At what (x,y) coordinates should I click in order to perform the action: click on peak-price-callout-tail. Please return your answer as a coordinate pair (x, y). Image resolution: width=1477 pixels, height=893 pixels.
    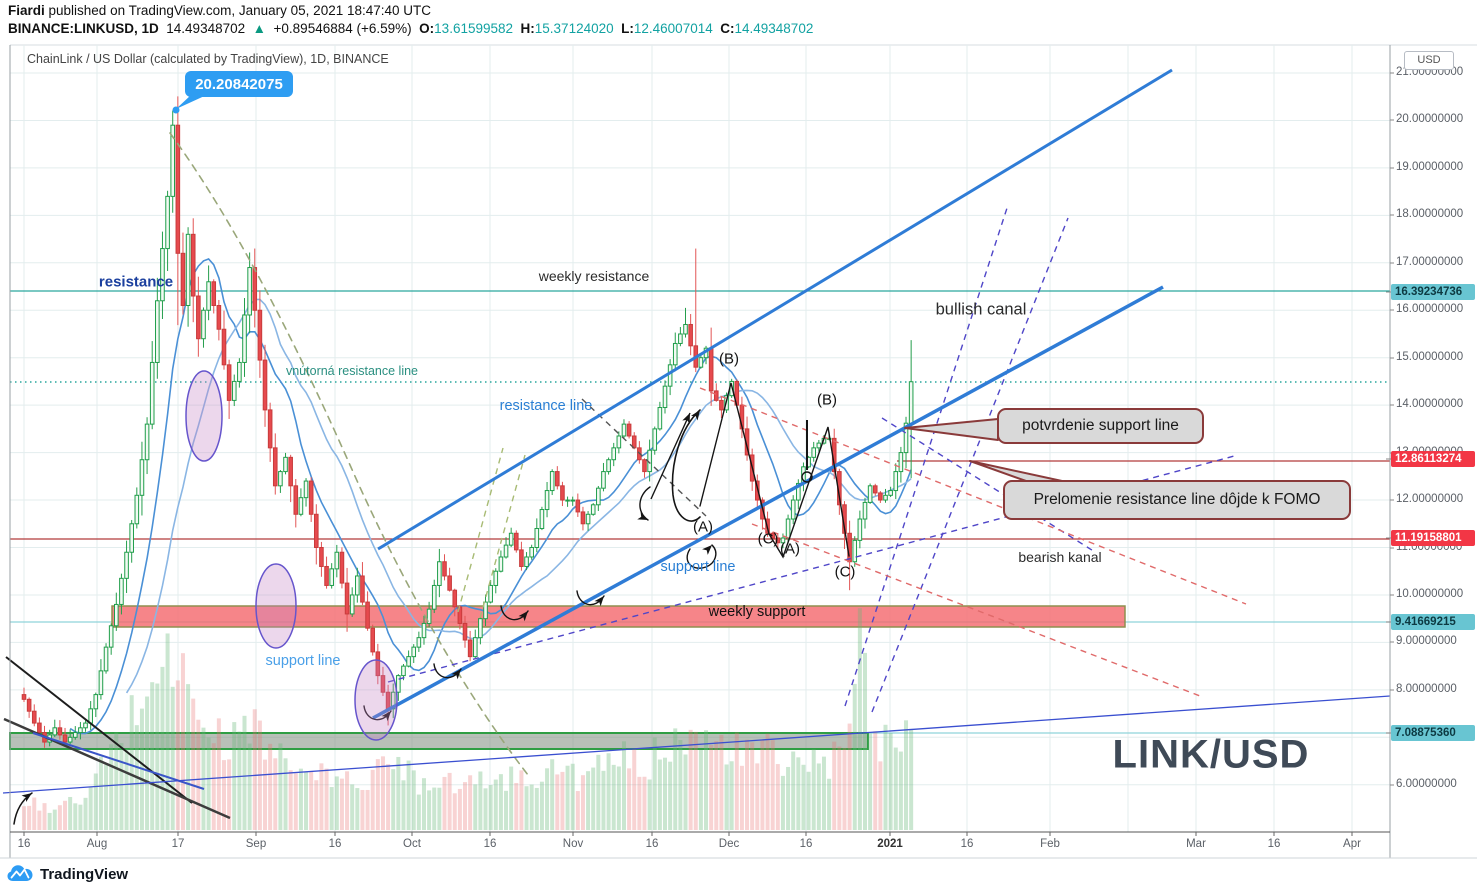
    Looking at the image, I should click on (193, 101).